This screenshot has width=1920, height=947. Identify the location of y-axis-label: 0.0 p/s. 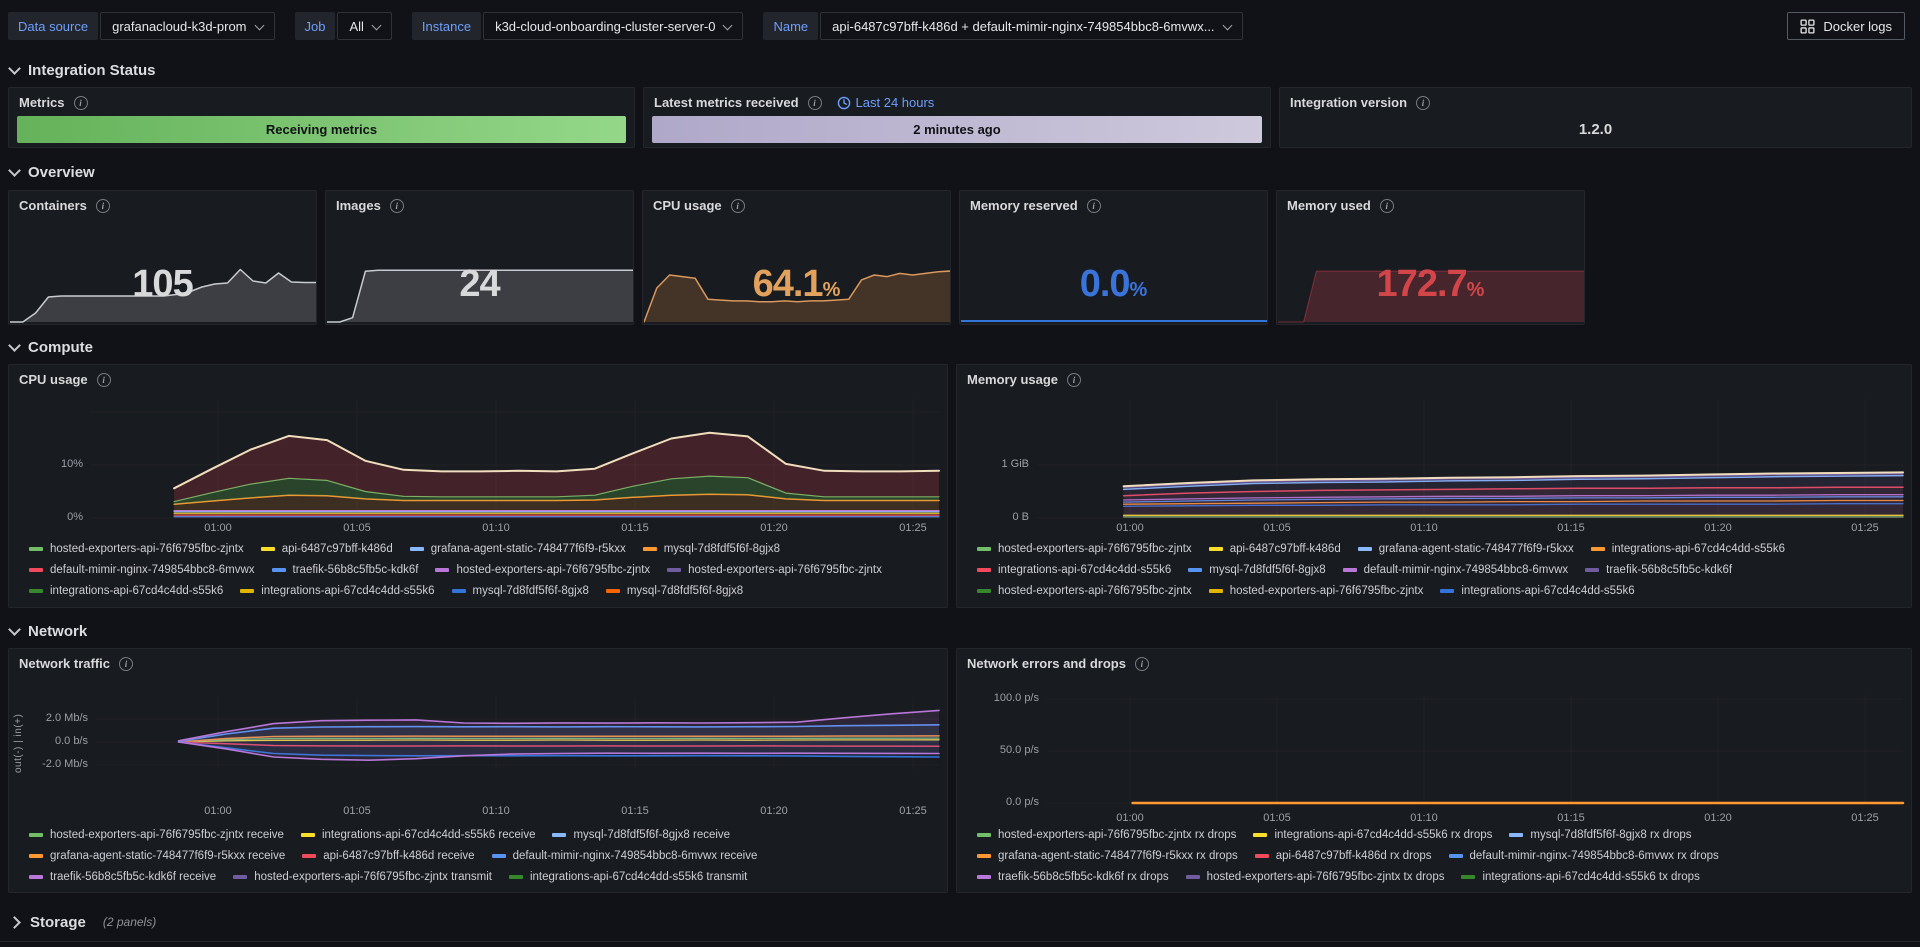
(1022, 802).